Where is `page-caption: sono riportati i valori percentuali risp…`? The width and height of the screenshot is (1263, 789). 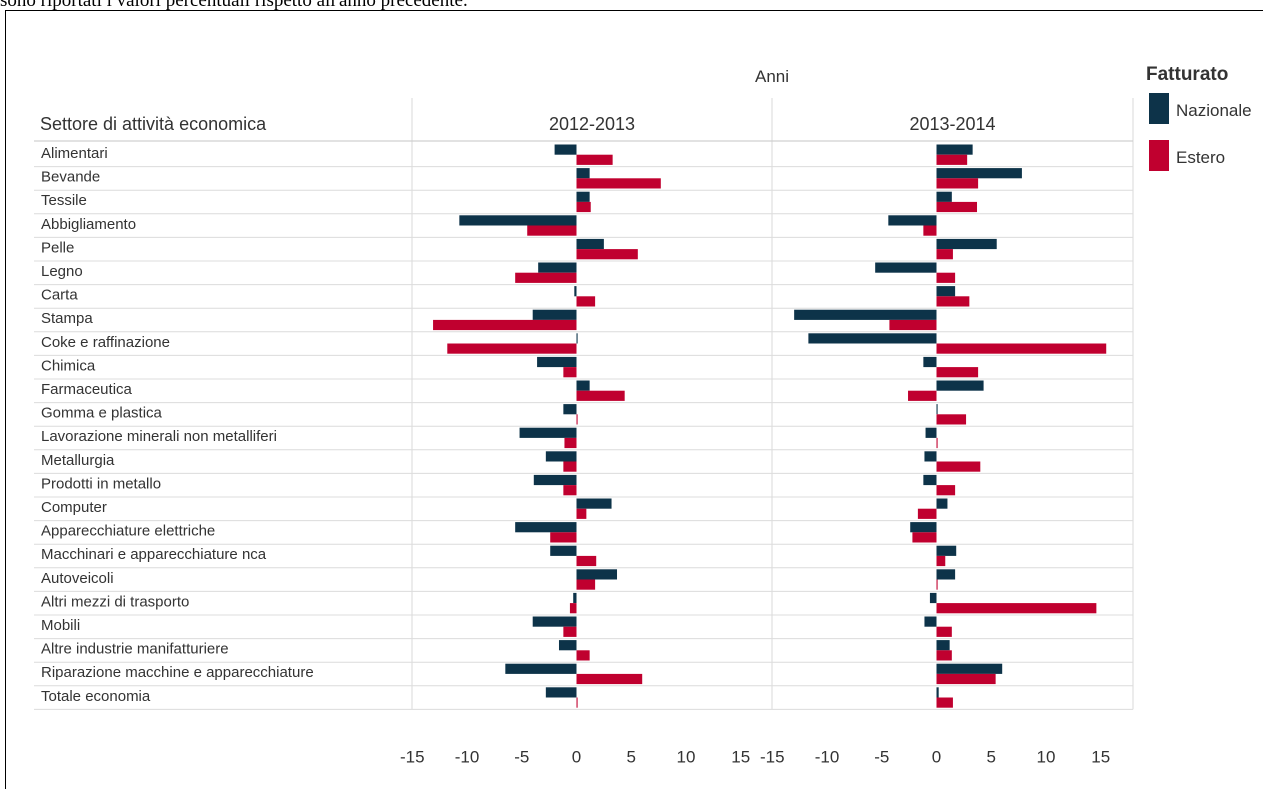
page-caption: sono riportati i valori percentuali risp… is located at coordinates (234, 5).